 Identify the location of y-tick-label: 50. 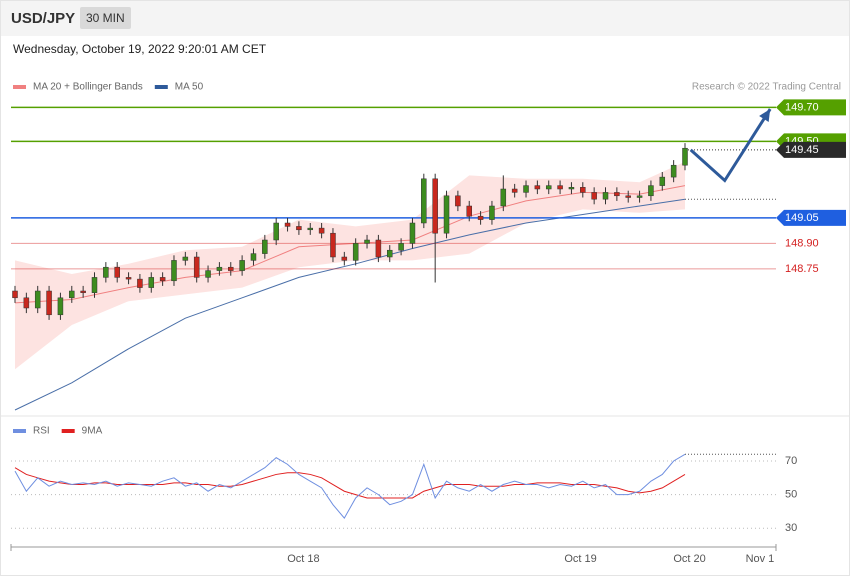
(791, 495).